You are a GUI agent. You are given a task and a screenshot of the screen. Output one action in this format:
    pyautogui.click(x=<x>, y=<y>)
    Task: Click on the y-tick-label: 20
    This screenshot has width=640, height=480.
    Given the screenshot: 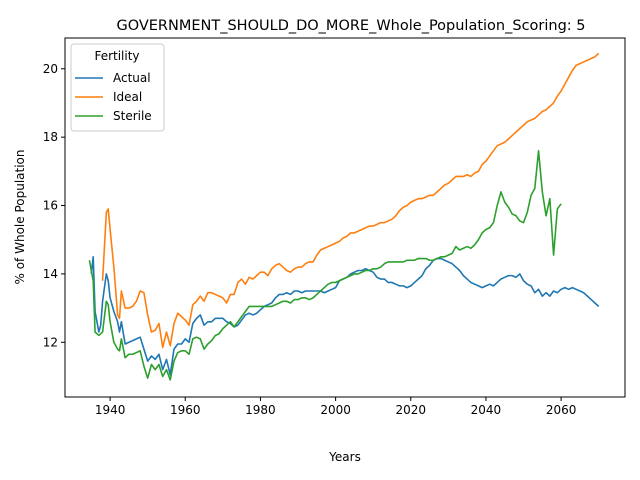 What is the action you would take?
    pyautogui.click(x=50, y=69)
    